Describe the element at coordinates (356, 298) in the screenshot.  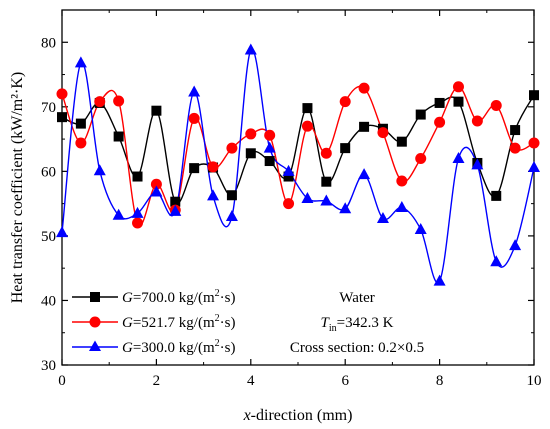
I see `fluid-label: Water` at that location.